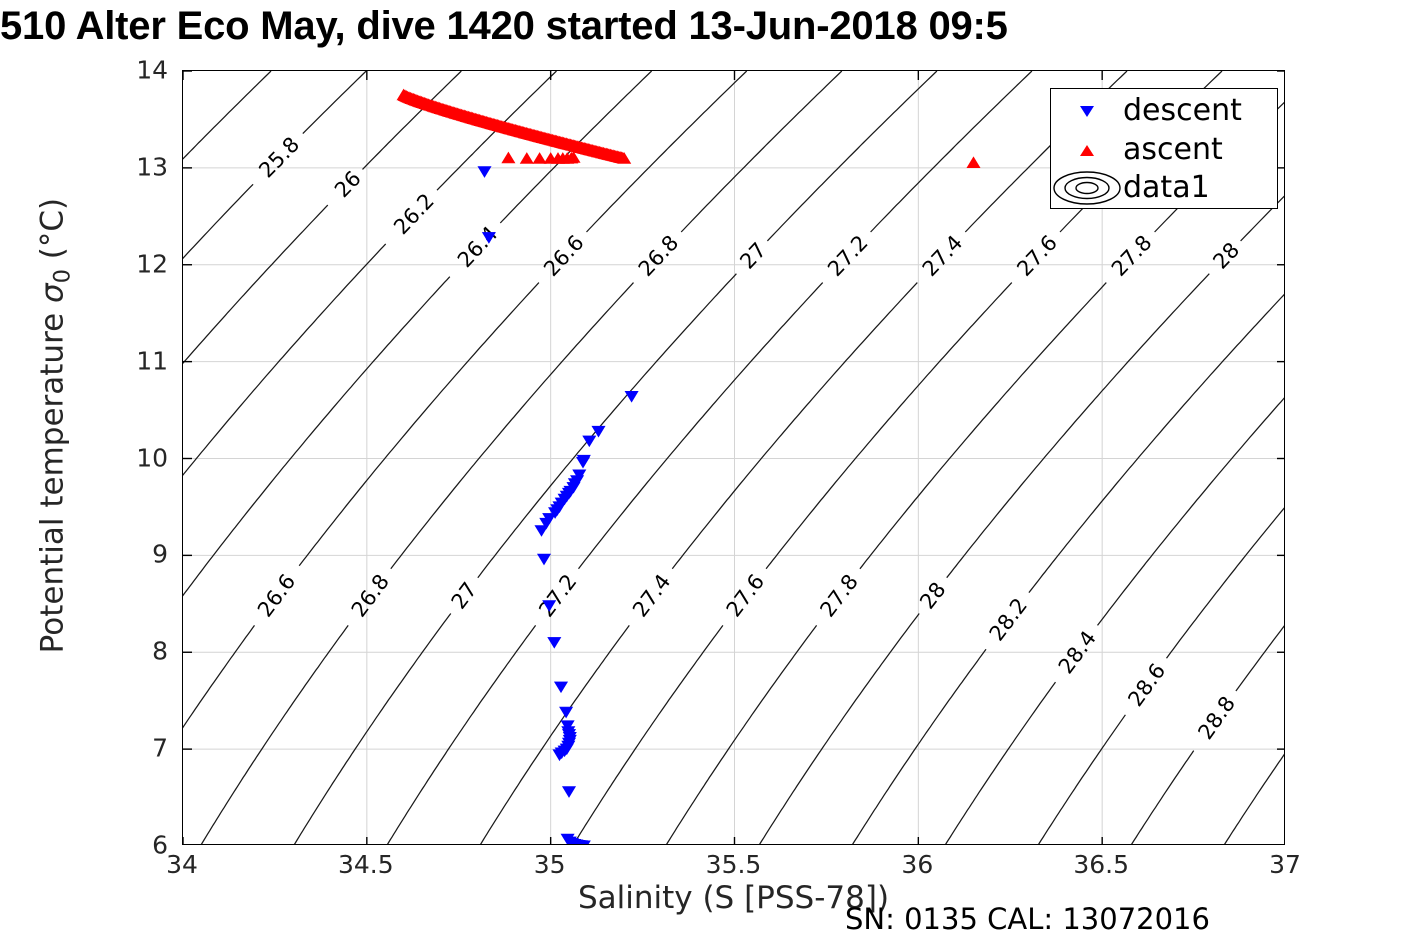 The image size is (1417, 945). I want to click on series-descent, so click(558, 505).